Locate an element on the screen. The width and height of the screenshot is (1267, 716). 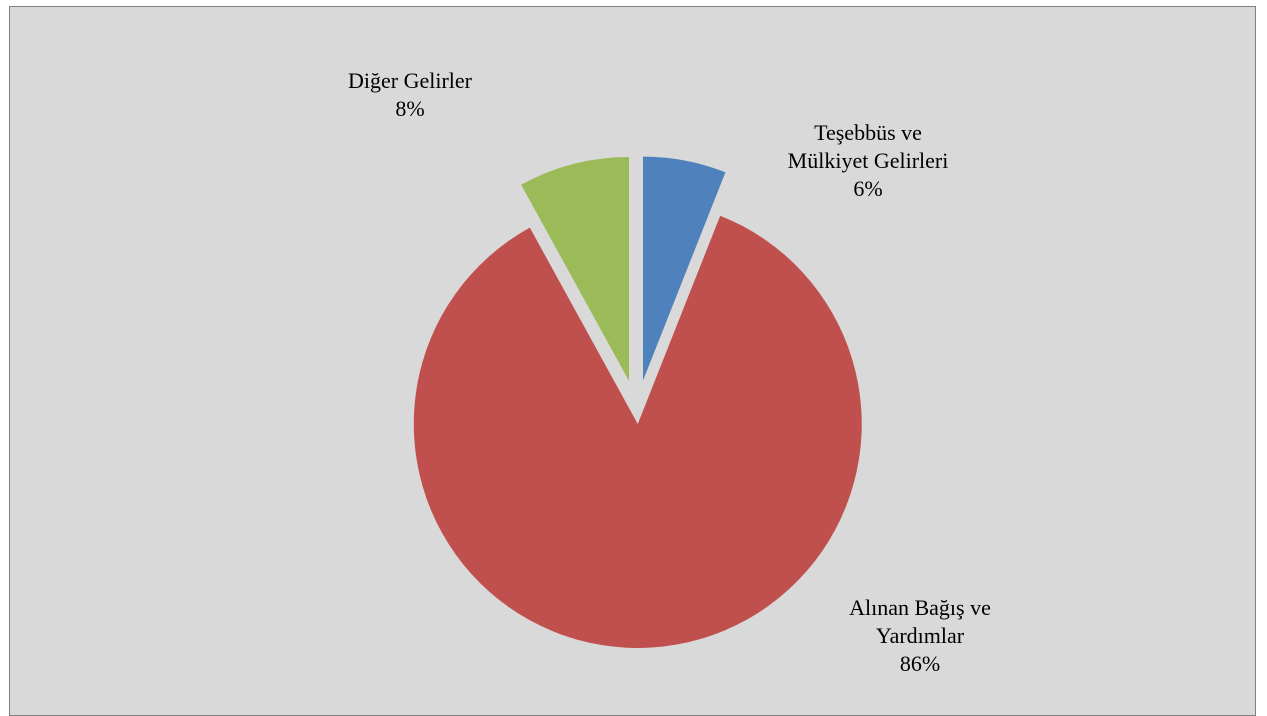
slice-label-line: Teşebbüs ve is located at coordinates (868, 132).